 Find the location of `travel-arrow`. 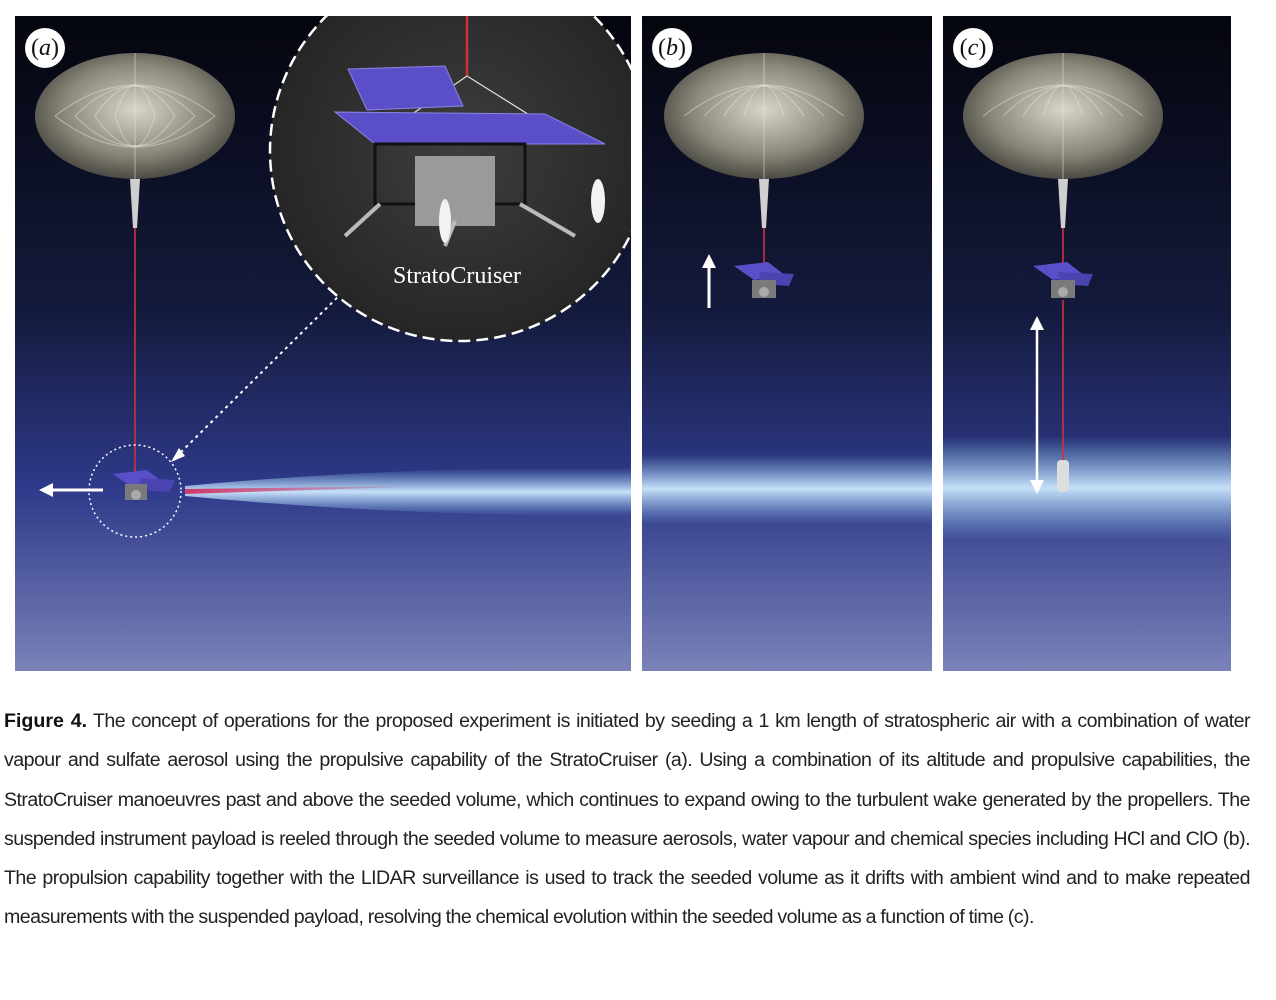

travel-arrow is located at coordinates (71, 490).